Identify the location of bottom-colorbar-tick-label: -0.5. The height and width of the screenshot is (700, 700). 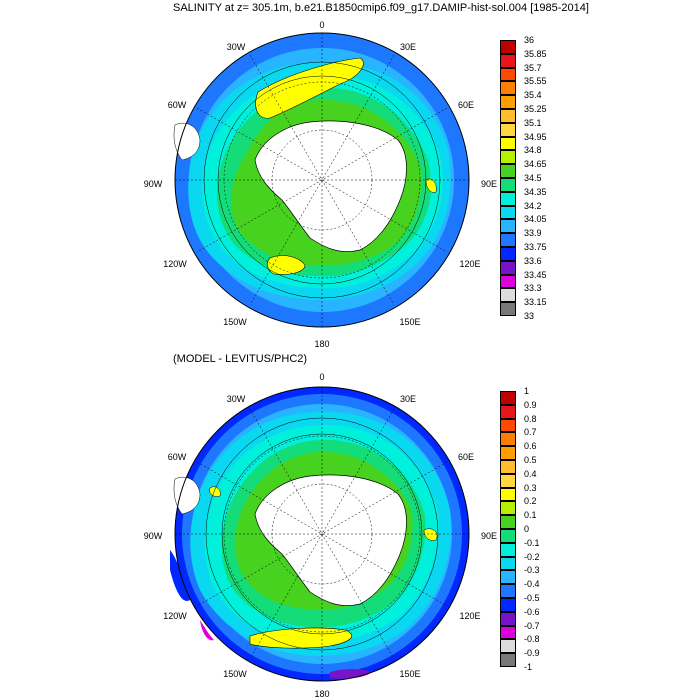
(532, 598).